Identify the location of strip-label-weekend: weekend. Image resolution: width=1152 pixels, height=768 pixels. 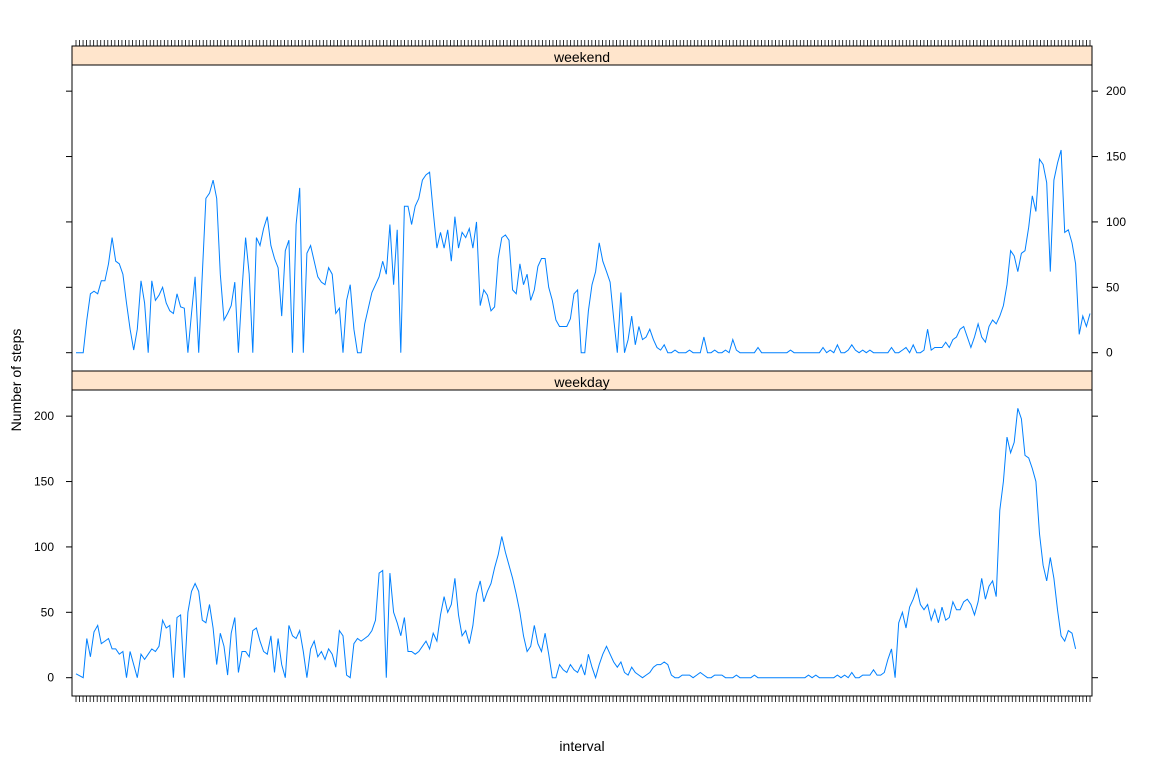
(581, 57).